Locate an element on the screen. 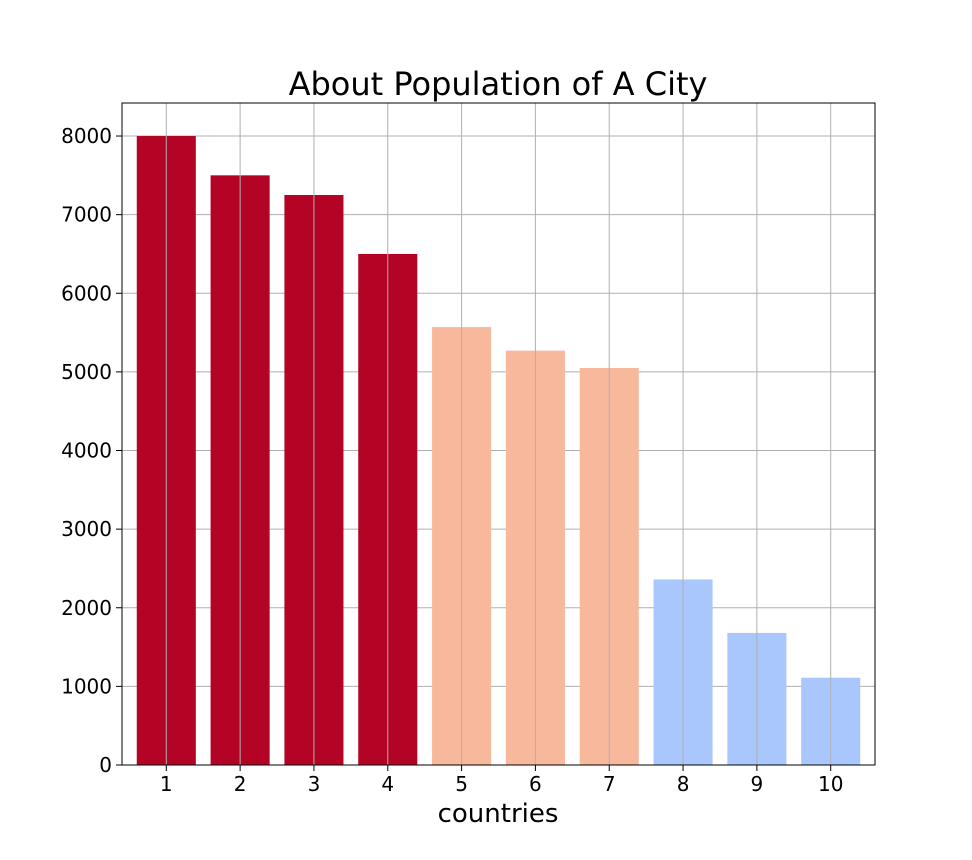 The height and width of the screenshot is (860, 972). x-tick-label: 9 is located at coordinates (757, 784).